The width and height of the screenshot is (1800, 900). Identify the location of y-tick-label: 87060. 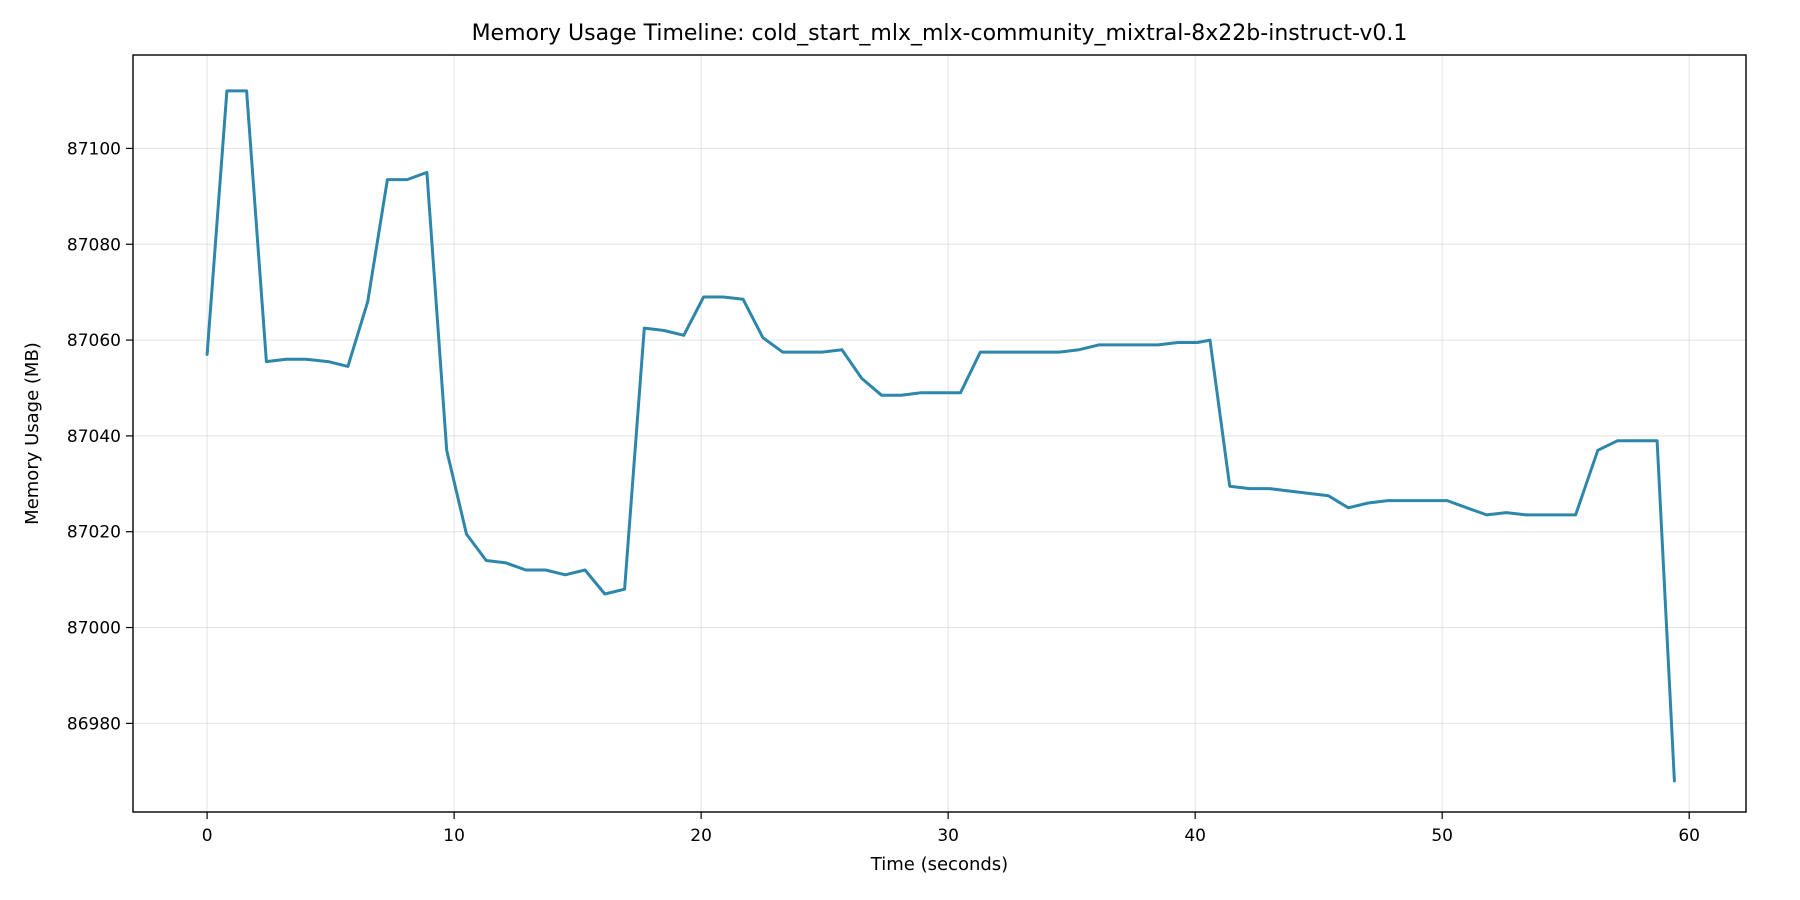
(94, 341).